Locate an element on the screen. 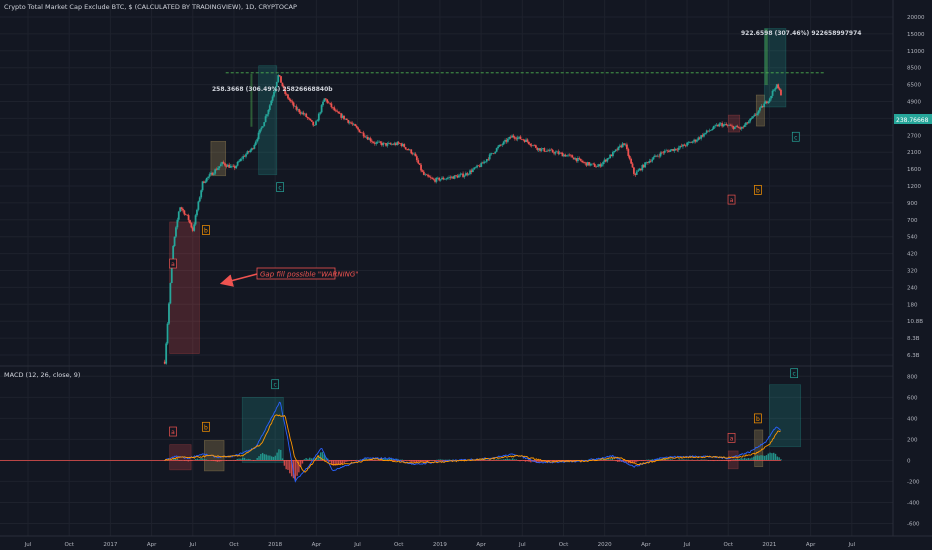 The image size is (932, 550). y-tick-label: 2100 is located at coordinates (914, 153).